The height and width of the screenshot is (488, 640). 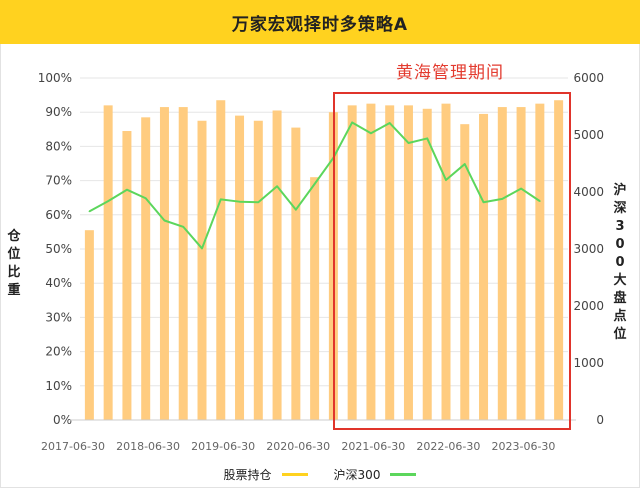 What do you see at coordinates (588, 192) in the screenshot?
I see `right-tick-label: 4000` at bounding box center [588, 192].